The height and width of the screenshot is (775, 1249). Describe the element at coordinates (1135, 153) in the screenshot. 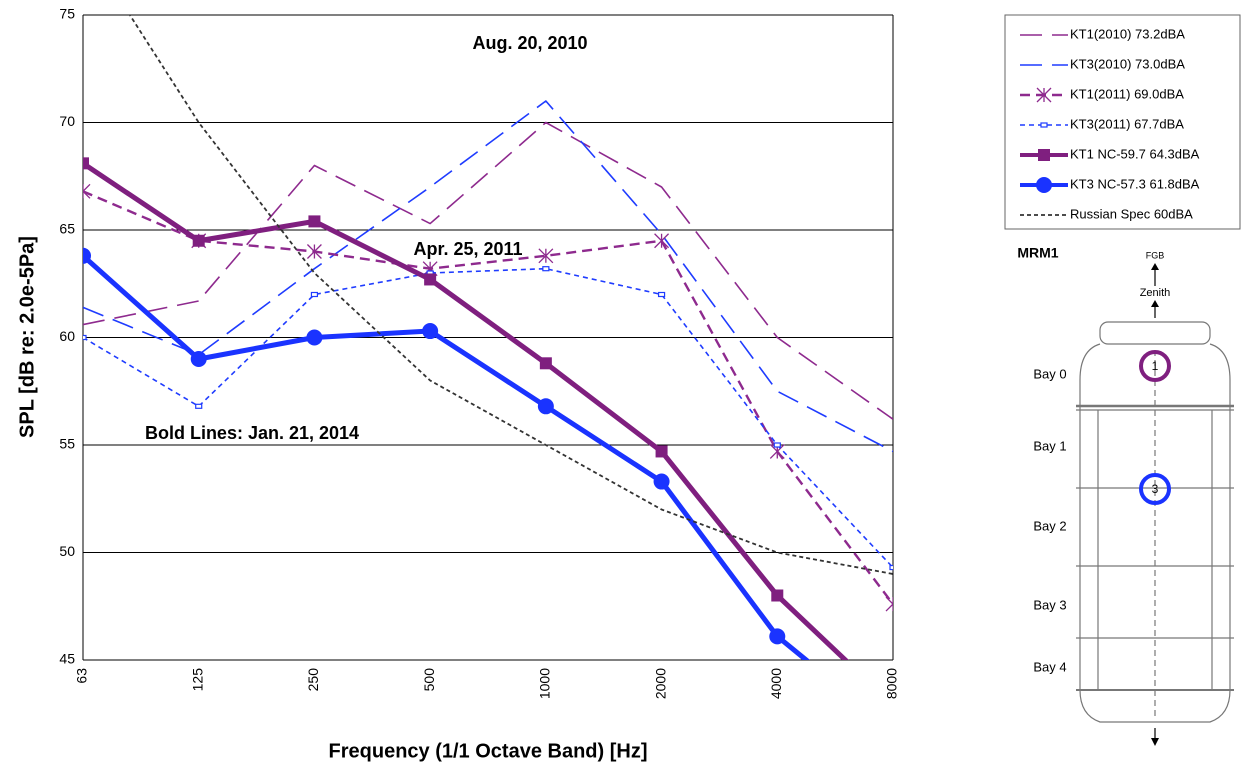

I see `legend-label: KT1 NC-59.7 64.3dBA` at that location.